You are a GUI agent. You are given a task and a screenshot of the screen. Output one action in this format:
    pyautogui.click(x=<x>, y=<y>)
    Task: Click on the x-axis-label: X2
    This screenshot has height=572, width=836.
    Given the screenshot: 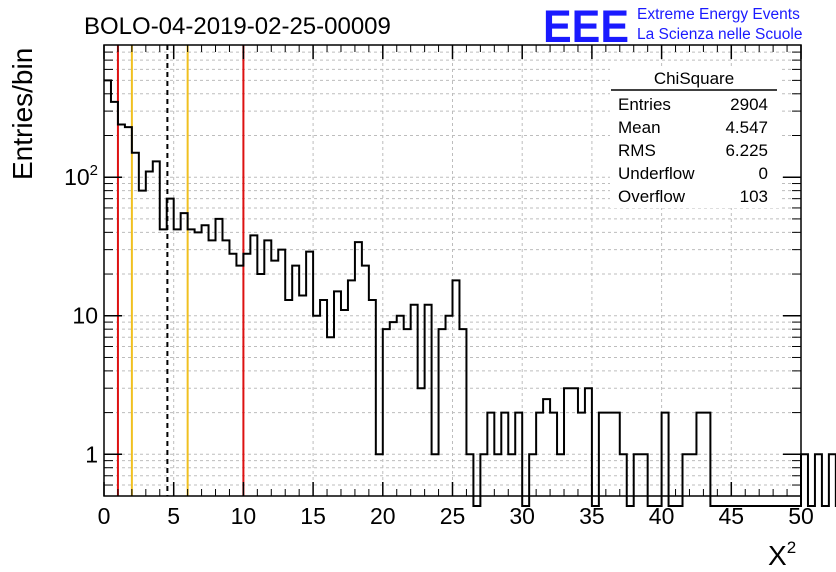 What is the action you would take?
    pyautogui.click(x=782, y=554)
    